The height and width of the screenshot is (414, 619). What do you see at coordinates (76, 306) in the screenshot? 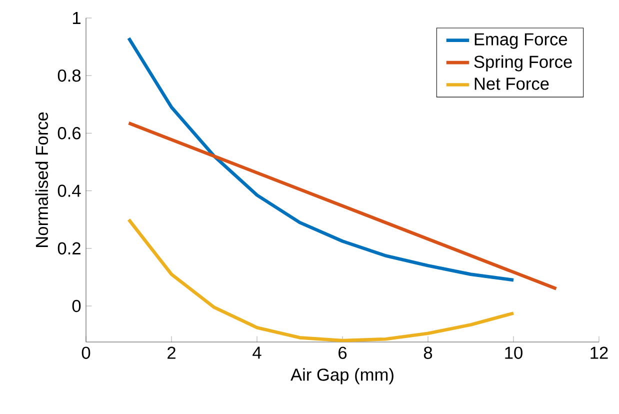
I see `y-tick-label: 0` at bounding box center [76, 306].